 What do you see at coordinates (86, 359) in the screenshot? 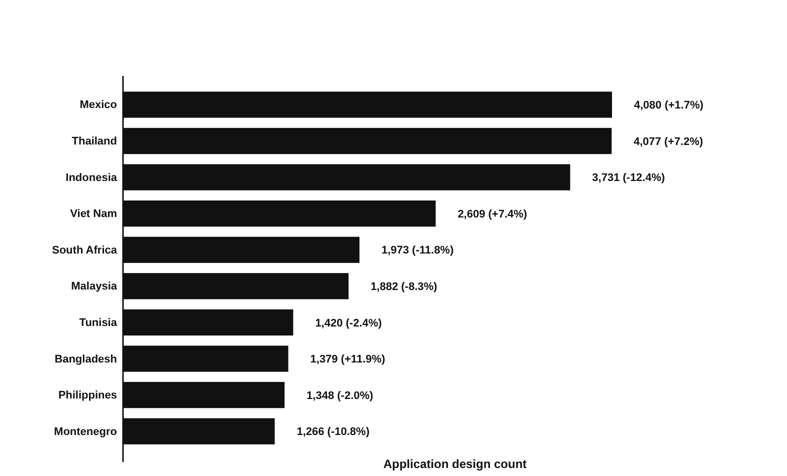
I see `y-tick-label: Bangladesh` at bounding box center [86, 359].